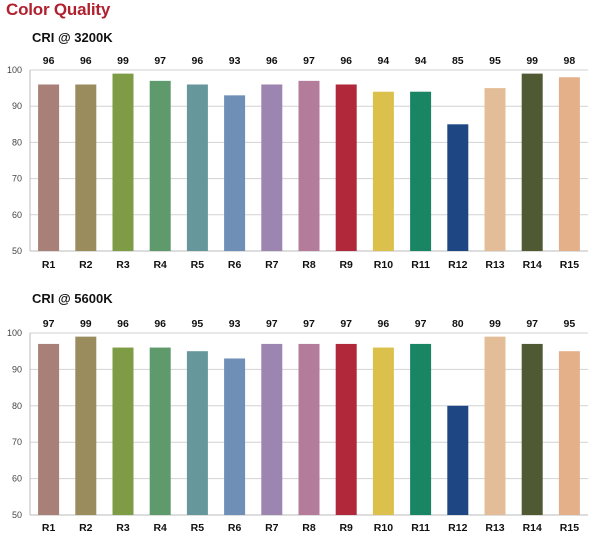  Describe the element at coordinates (421, 61) in the screenshot. I see `value-label-3200k-r11: 94` at that location.